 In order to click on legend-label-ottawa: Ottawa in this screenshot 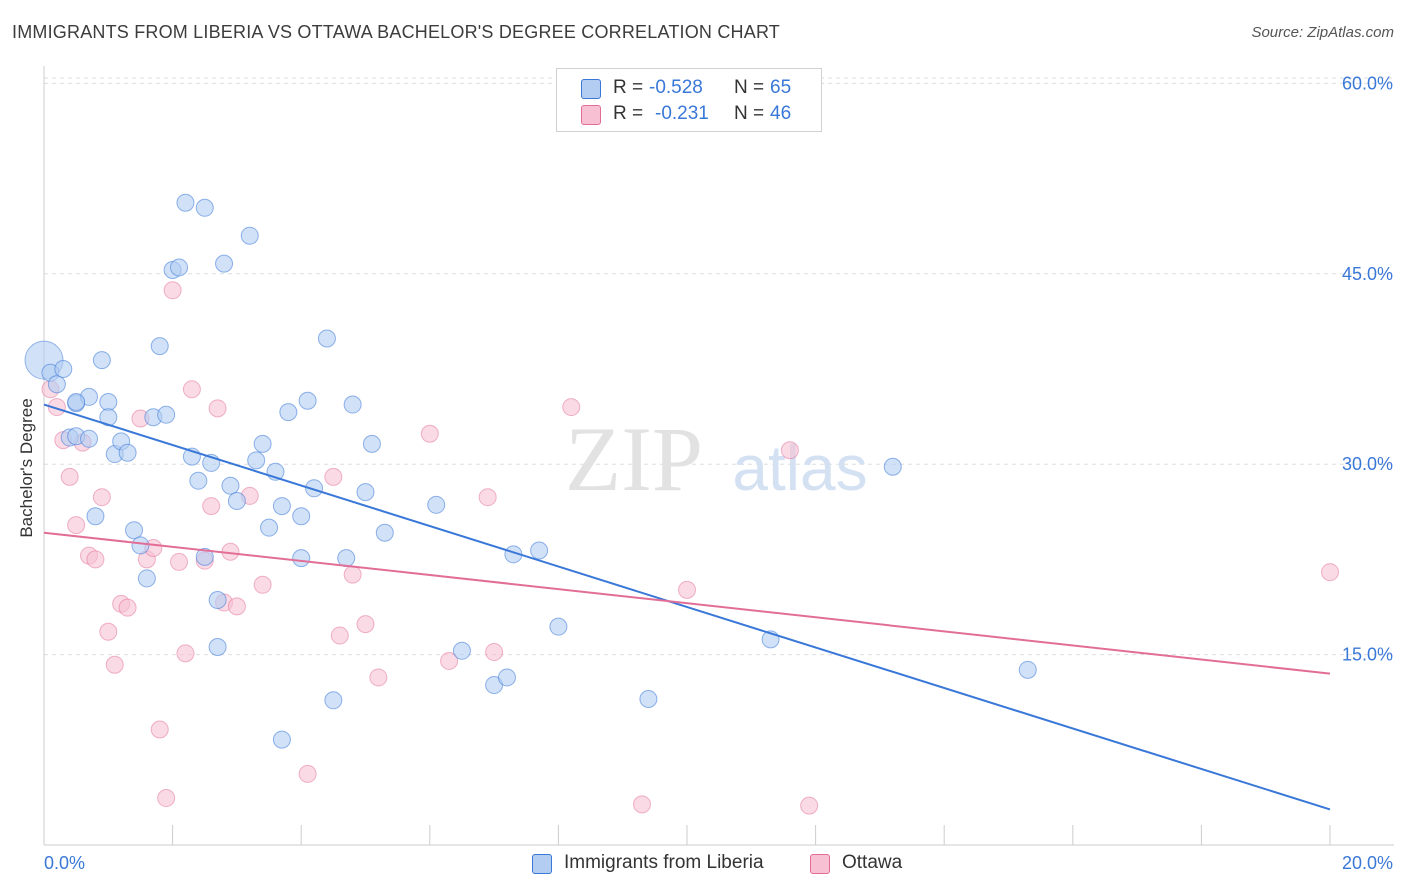, I will do `click(872, 862)`.